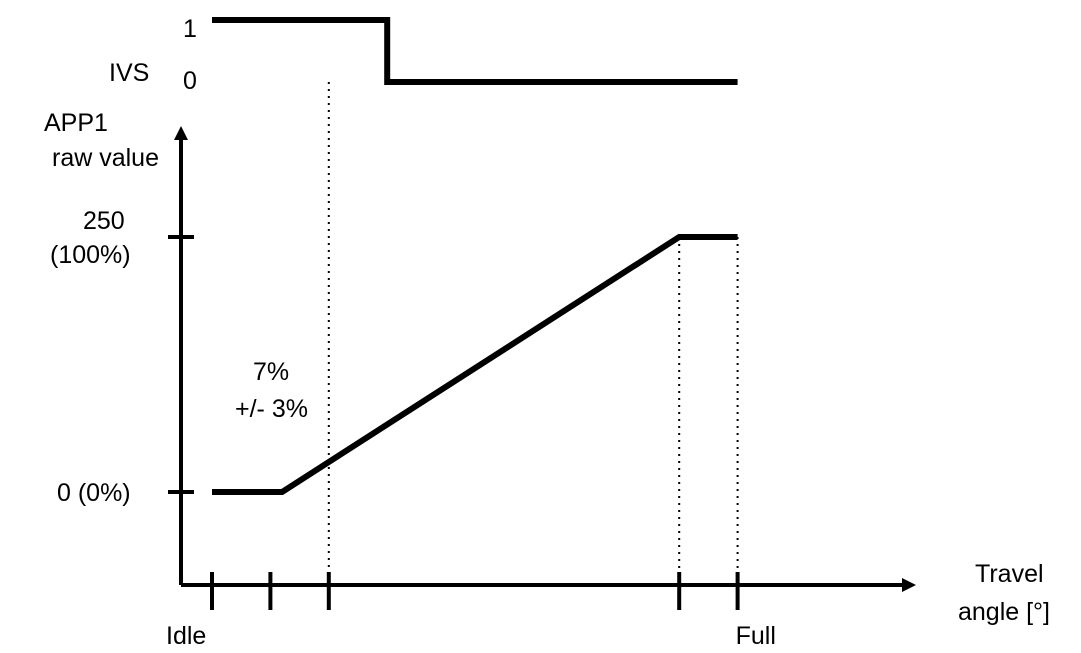 This screenshot has width=1081, height=653. I want to click on y-tick-label-250-pct: (100%), so click(90, 255).